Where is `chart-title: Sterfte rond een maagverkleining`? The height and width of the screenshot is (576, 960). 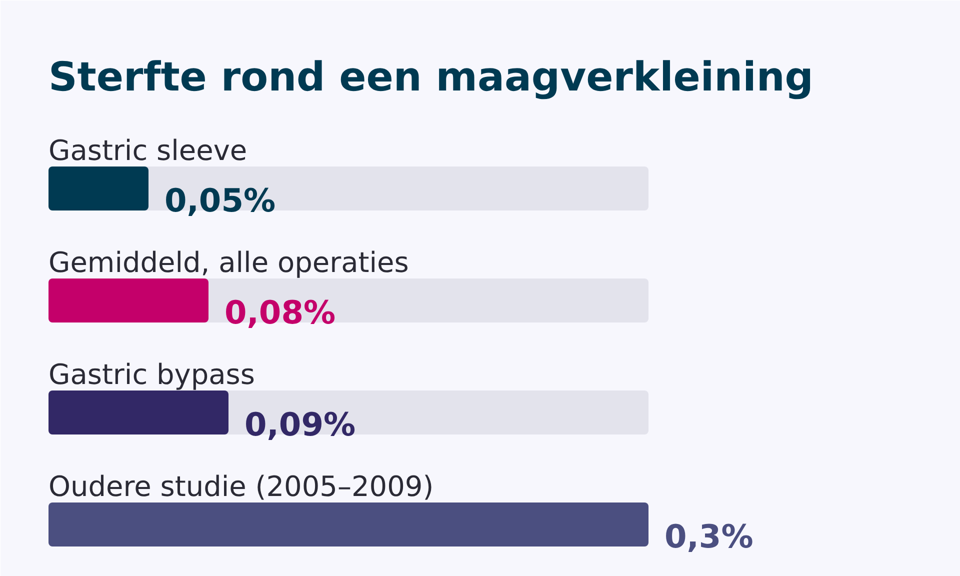
chart-title: Sterfte rond een maagverkleining is located at coordinates (431, 77).